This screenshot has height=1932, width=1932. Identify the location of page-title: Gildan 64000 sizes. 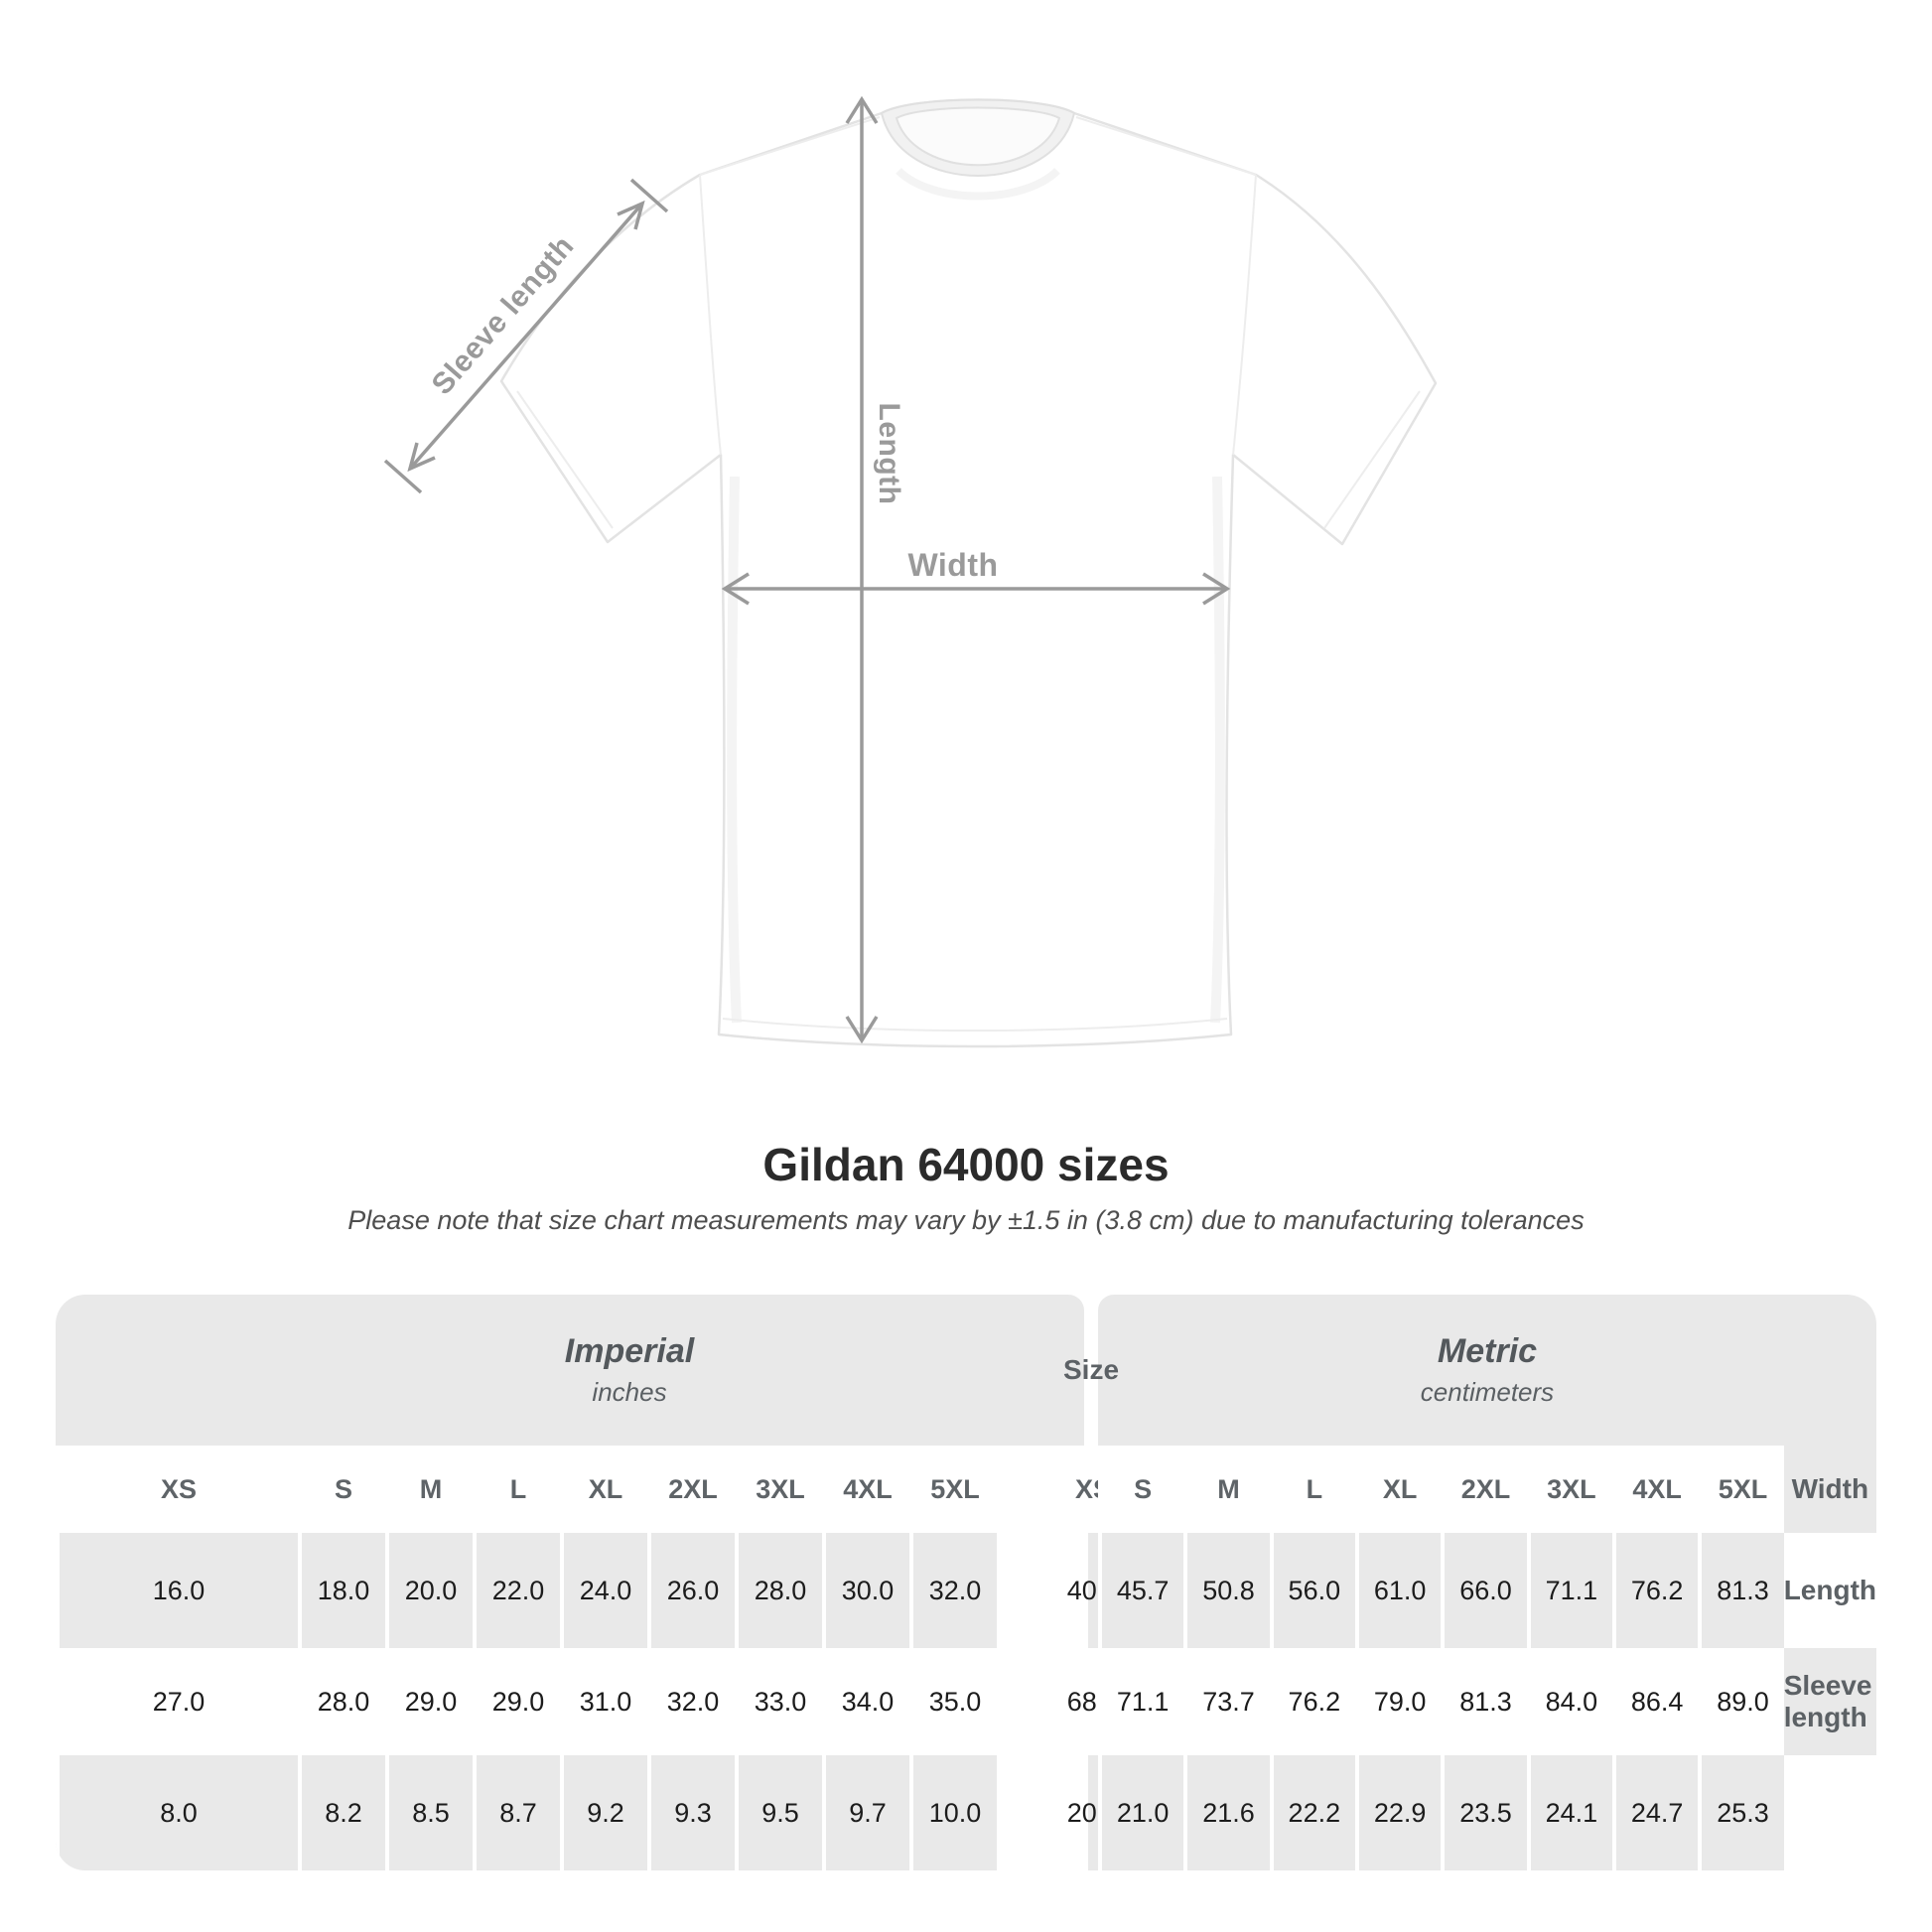
(966, 1164).